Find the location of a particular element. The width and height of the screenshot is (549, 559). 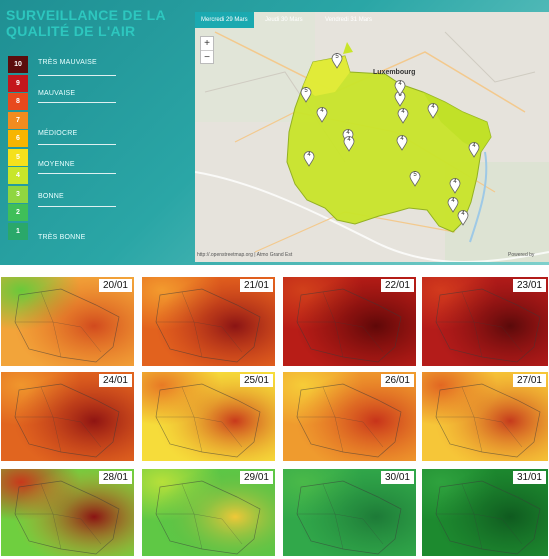

panel-date-label: 30/01 is located at coordinates (397, 477).